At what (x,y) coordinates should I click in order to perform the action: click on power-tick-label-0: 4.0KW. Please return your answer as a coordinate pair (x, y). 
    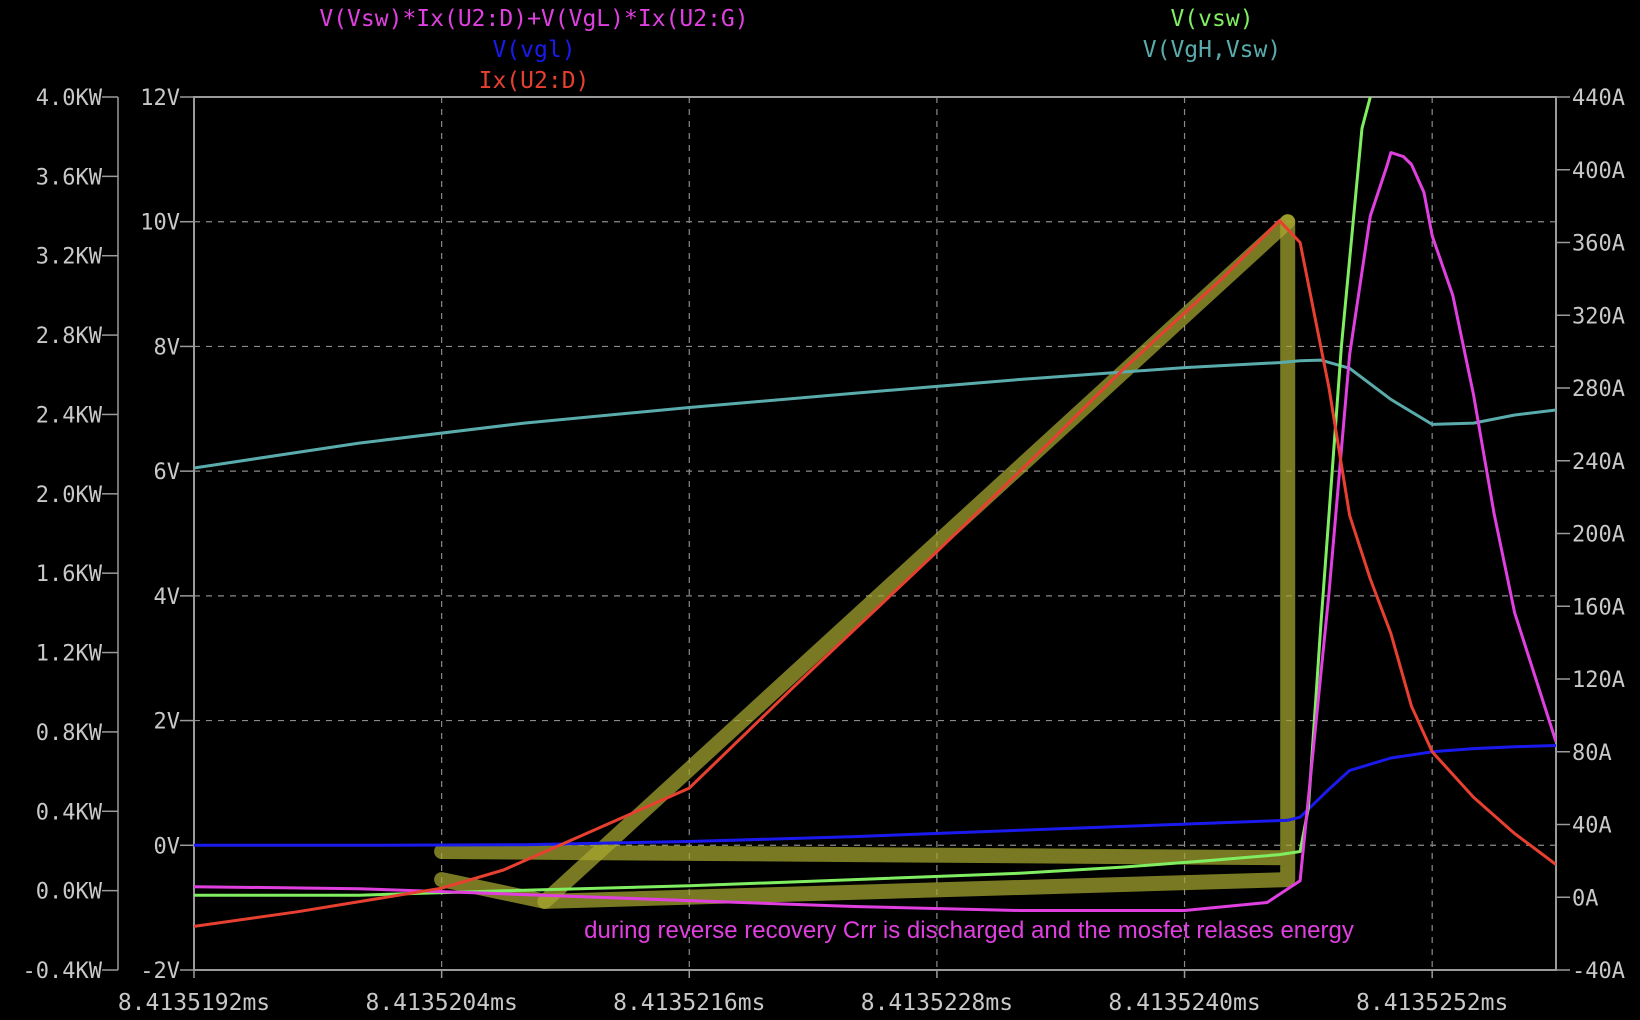
    Looking at the image, I should click on (69, 98).